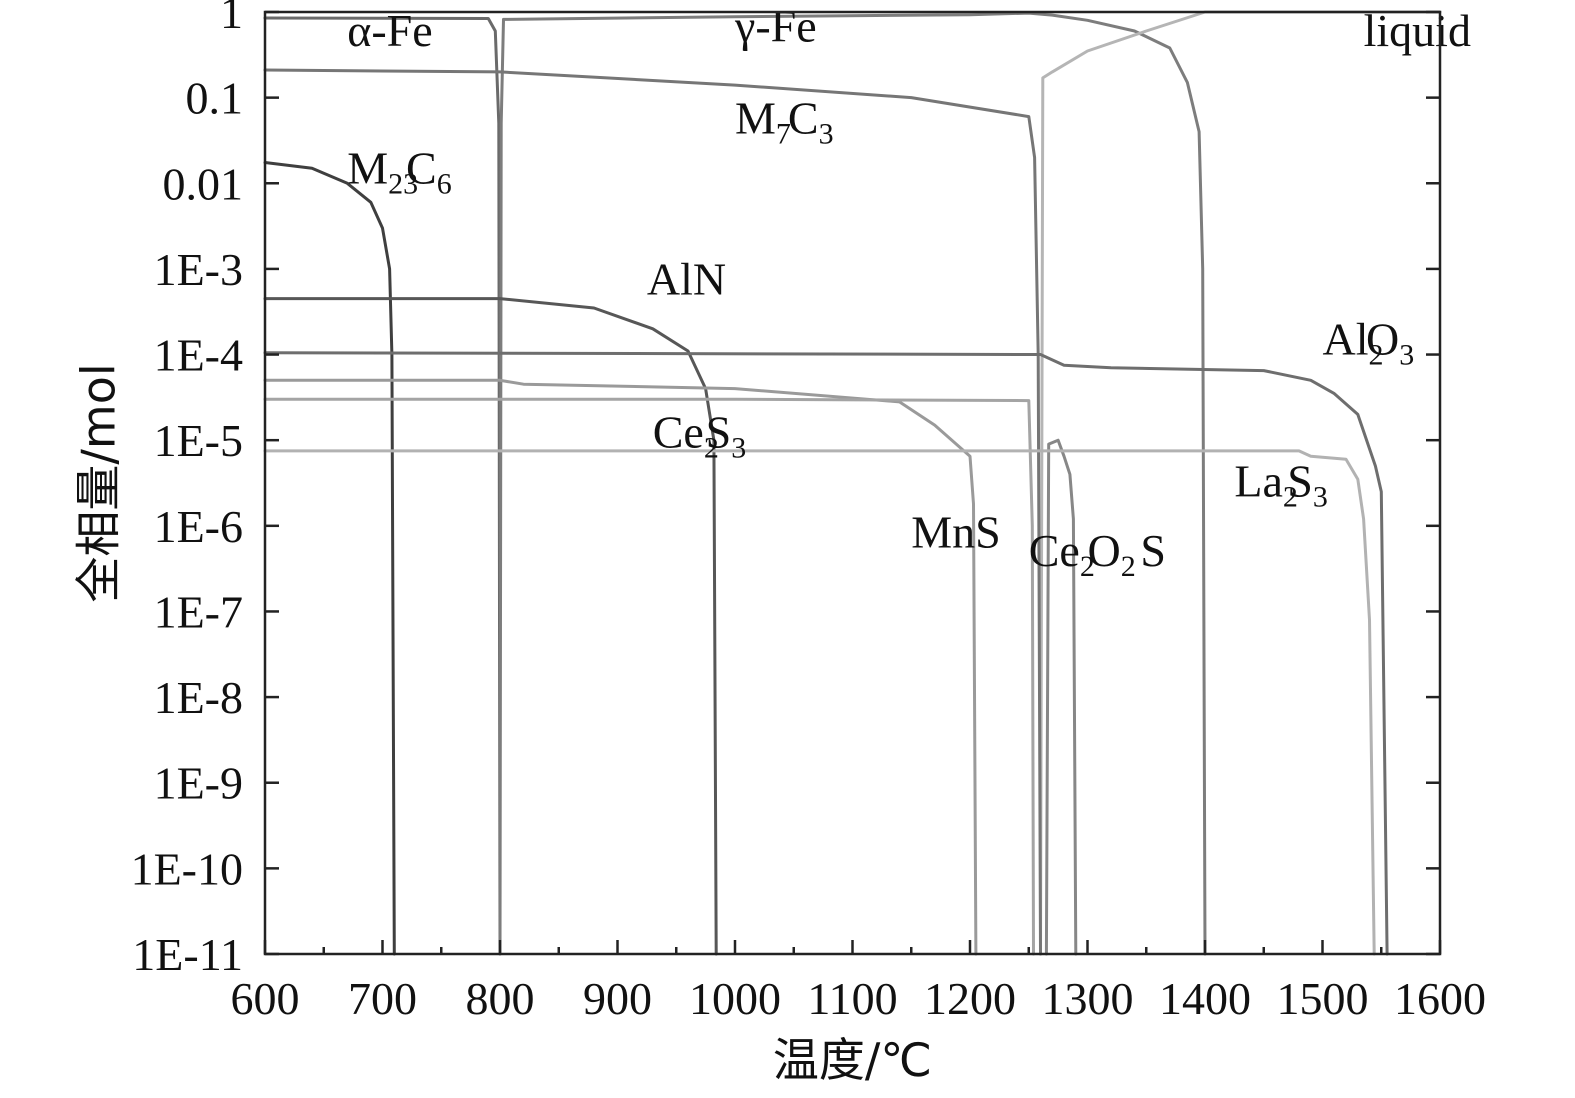 The image size is (1575, 1098). I want to click on x-tick-label: 700, so click(382, 998).